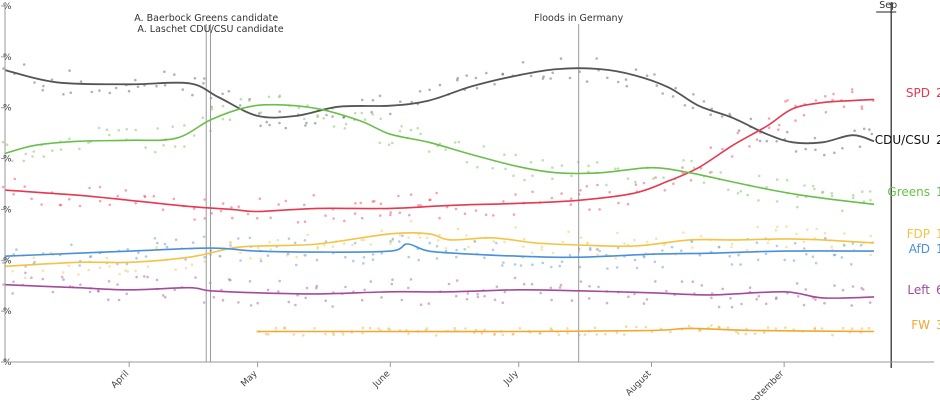 The width and height of the screenshot is (940, 400). What do you see at coordinates (907, 209) in the screenshot?
I see `series-labels-layer: CDU/CSU 2 SPD 2 Greens 1 FDP 1 AfD 1 Left 6 FW 3` at bounding box center [907, 209].